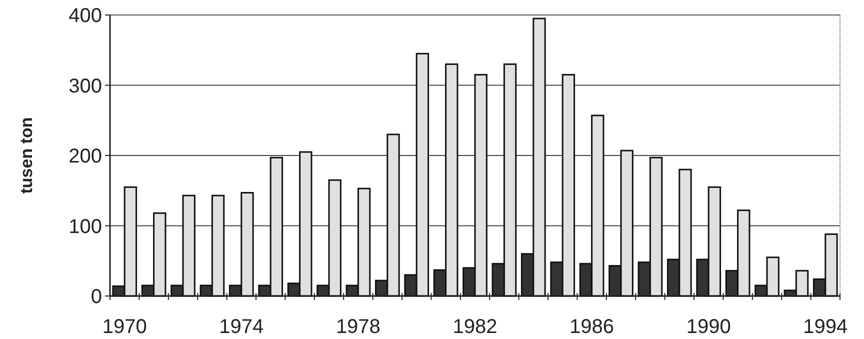 This screenshot has height=339, width=864. Describe the element at coordinates (358, 327) in the screenshot. I see `x-tick-label: 1978` at that location.